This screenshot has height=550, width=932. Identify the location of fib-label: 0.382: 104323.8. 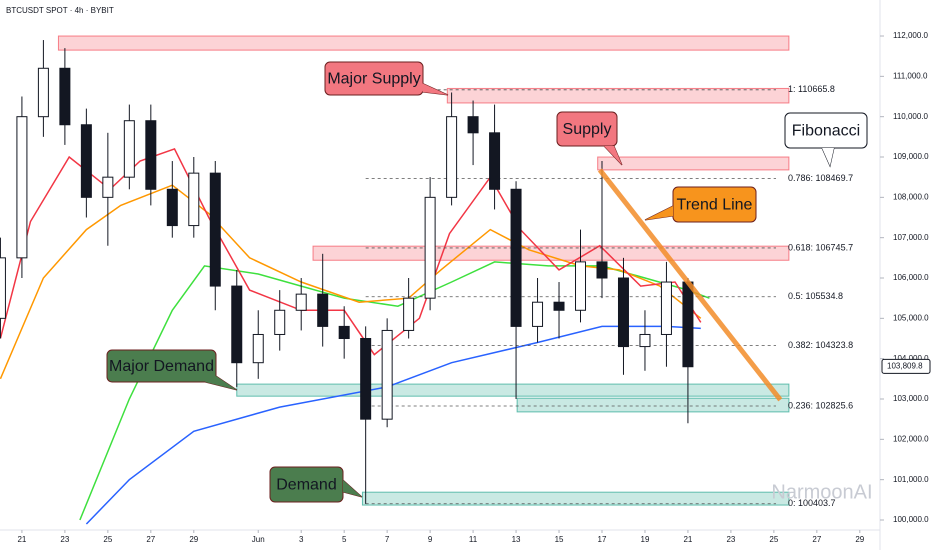
(820, 345).